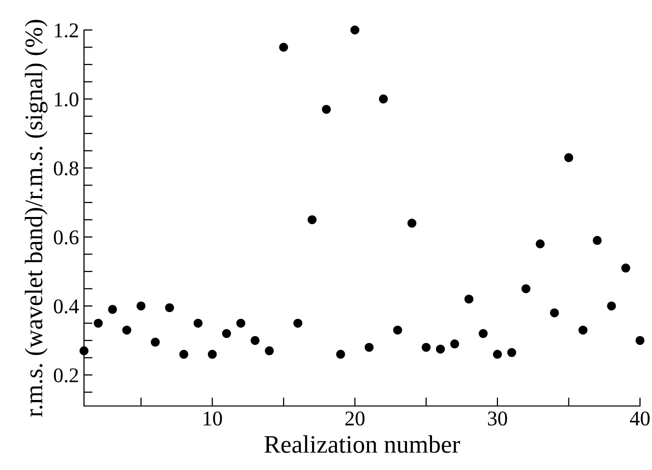 This screenshot has width=652, height=470. I want to click on x-tick-label: 40, so click(640, 418).